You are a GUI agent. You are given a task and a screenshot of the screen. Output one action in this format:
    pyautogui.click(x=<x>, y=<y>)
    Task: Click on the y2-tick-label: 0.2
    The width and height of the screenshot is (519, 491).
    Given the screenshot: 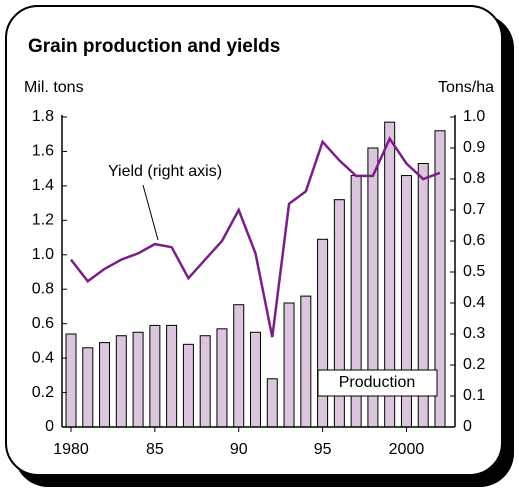 What is the action you would take?
    pyautogui.click(x=474, y=364)
    